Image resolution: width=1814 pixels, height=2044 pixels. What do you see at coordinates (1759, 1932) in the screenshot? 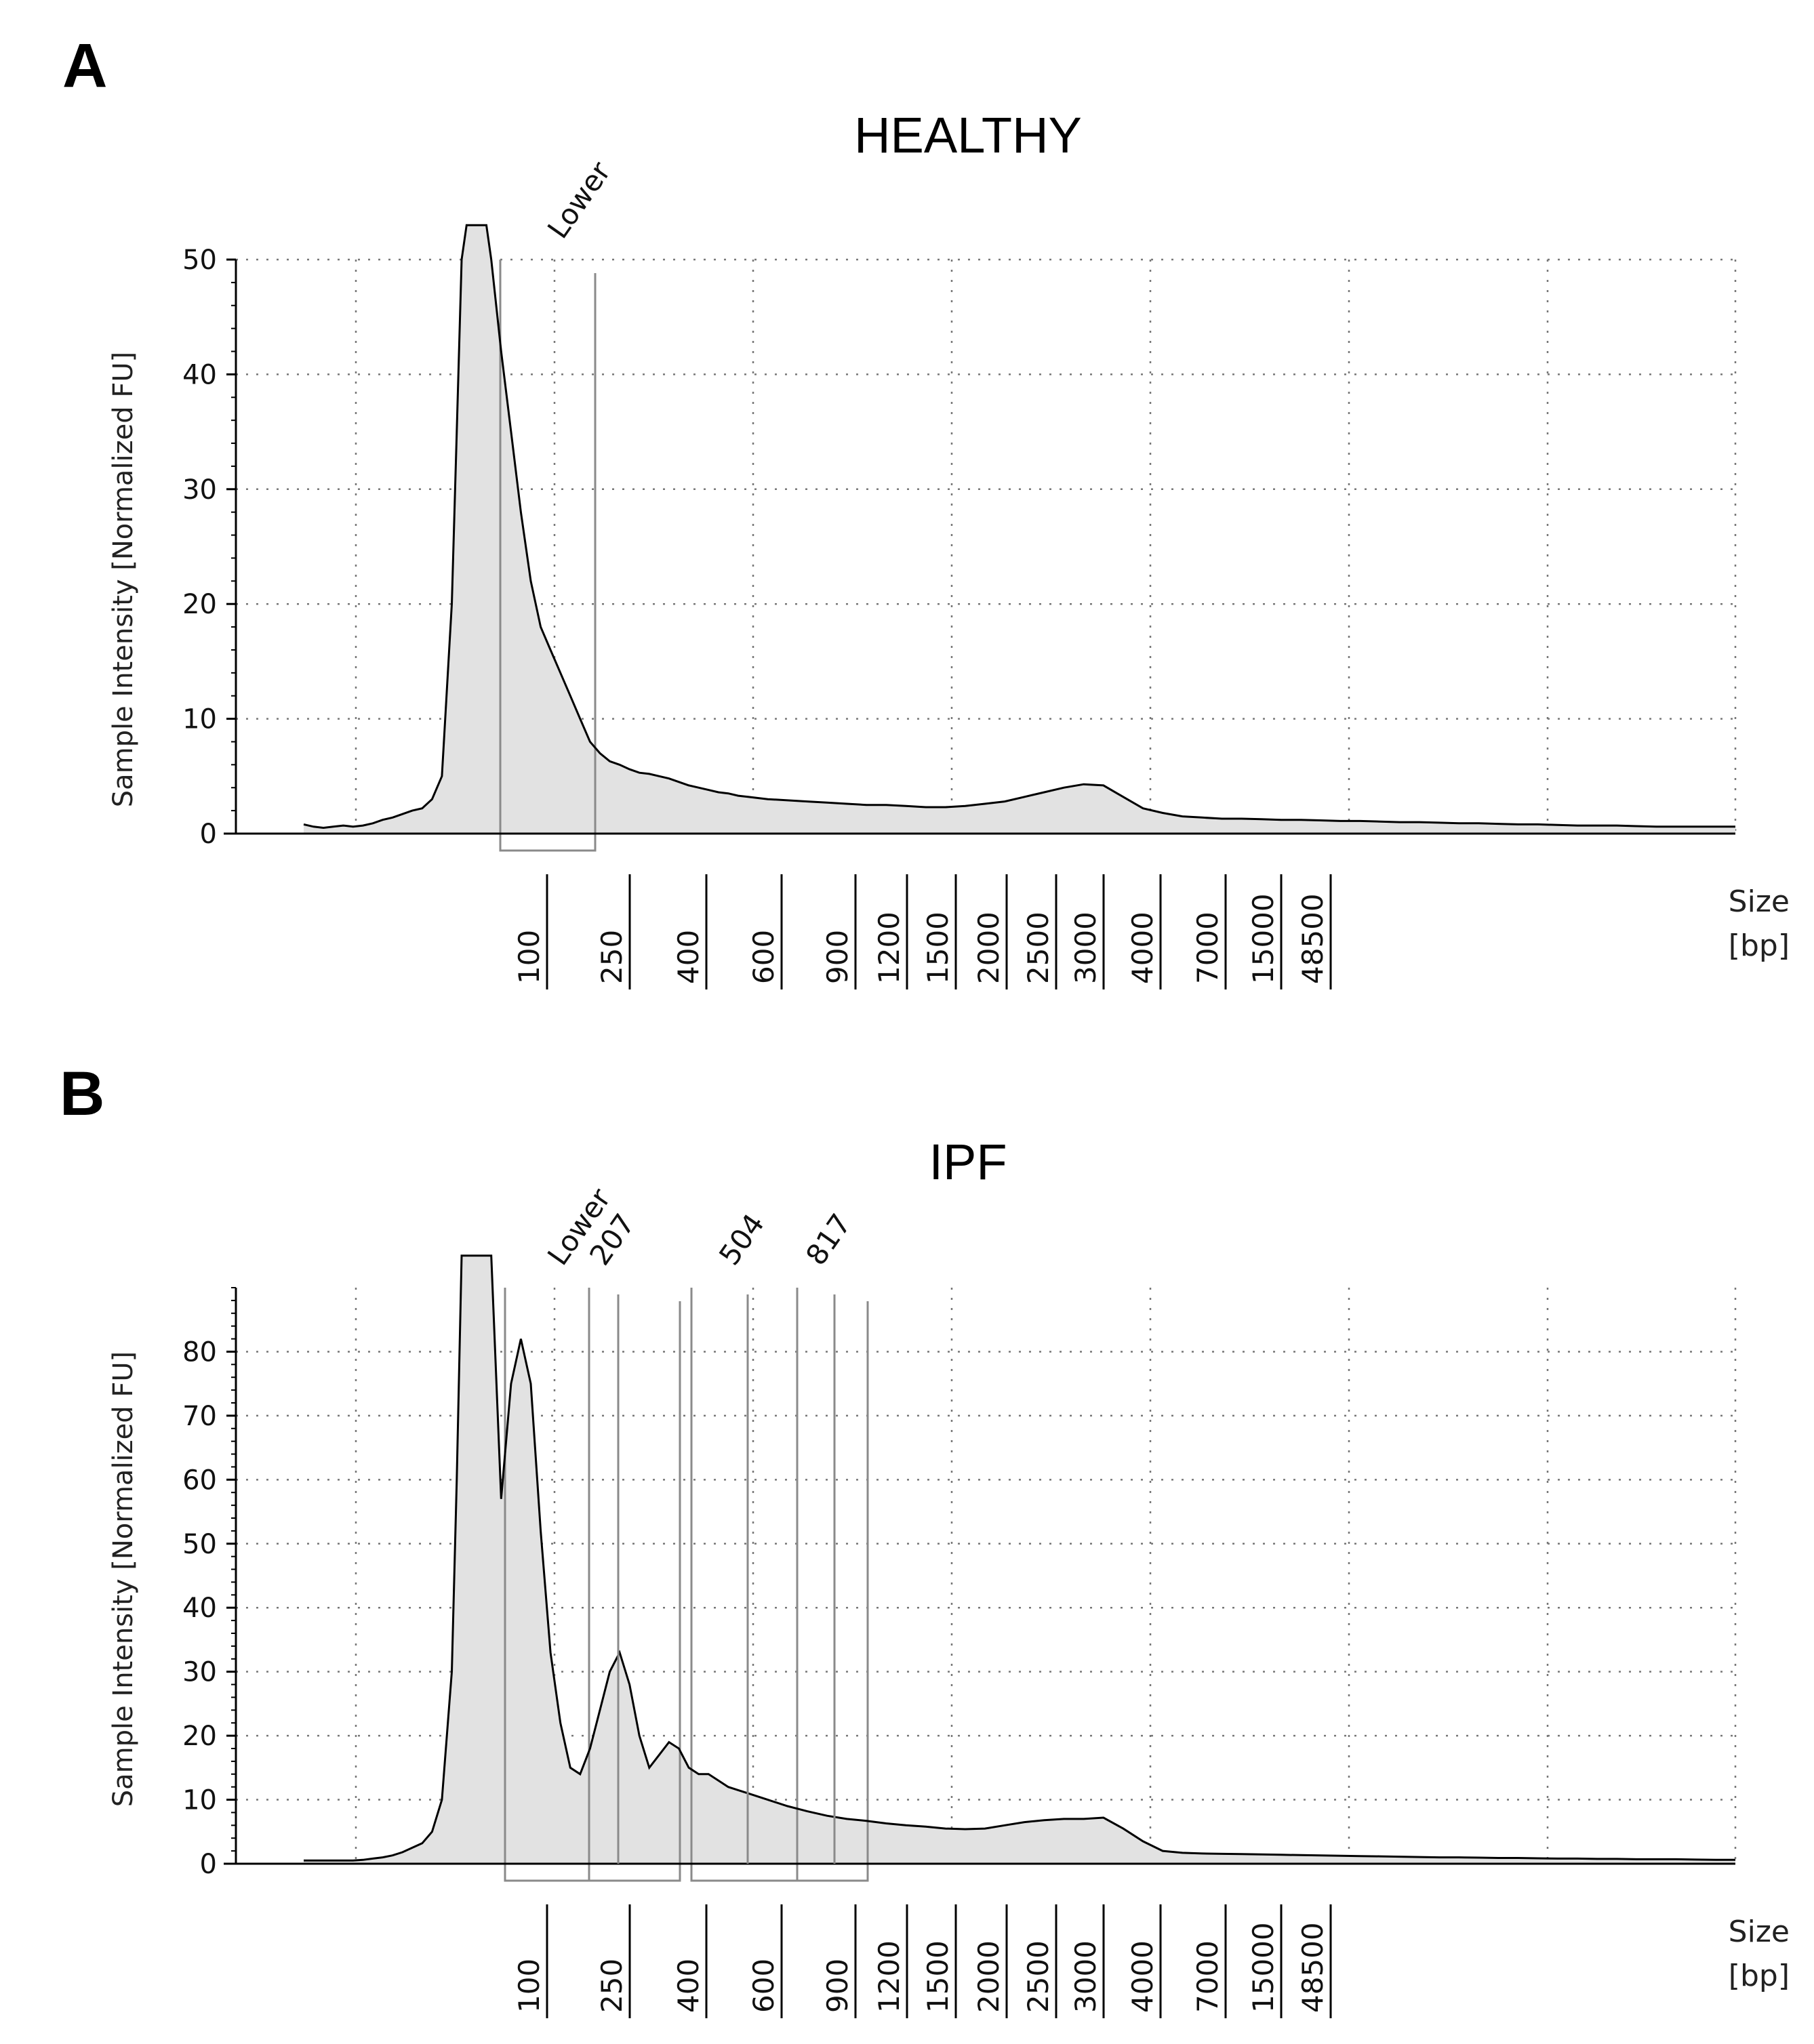
I see `panel-b-x-unit-size: Size` at bounding box center [1759, 1932].